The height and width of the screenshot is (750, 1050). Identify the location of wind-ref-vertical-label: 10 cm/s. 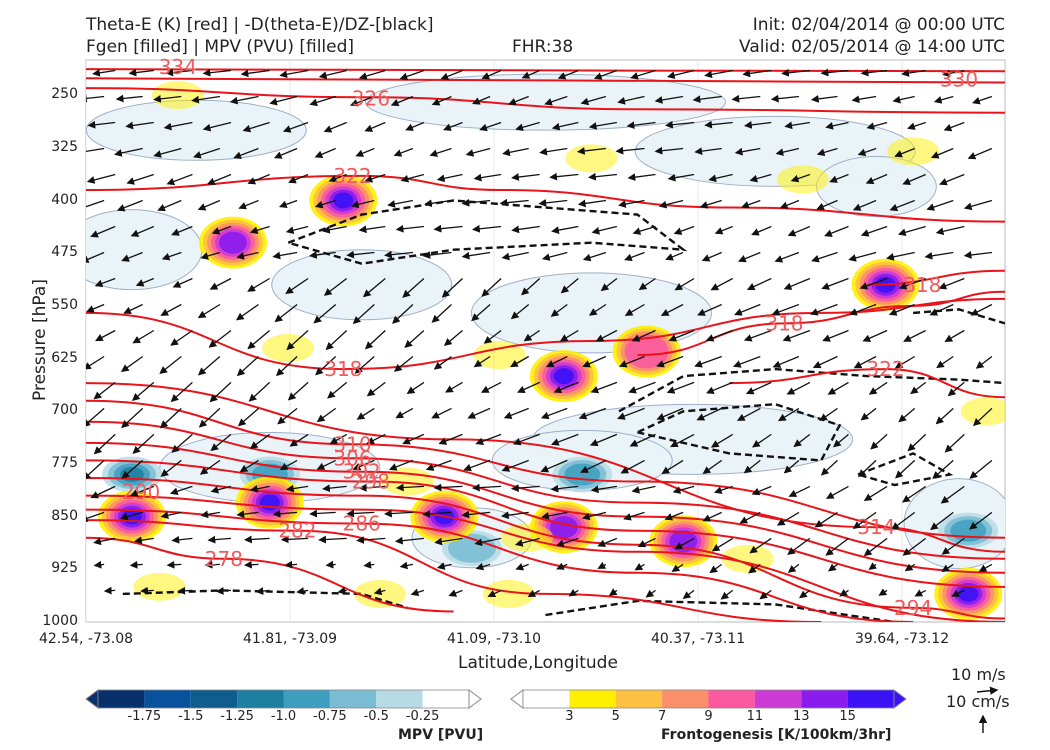
(978, 701).